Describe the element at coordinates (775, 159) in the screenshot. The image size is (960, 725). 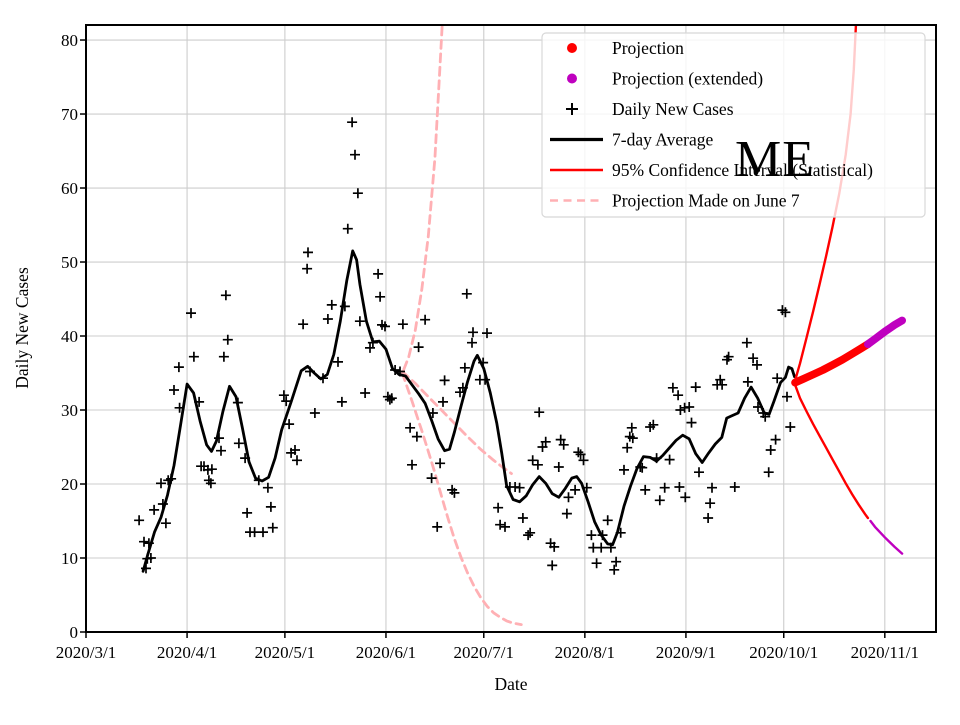
I see `watermark: ME` at that location.